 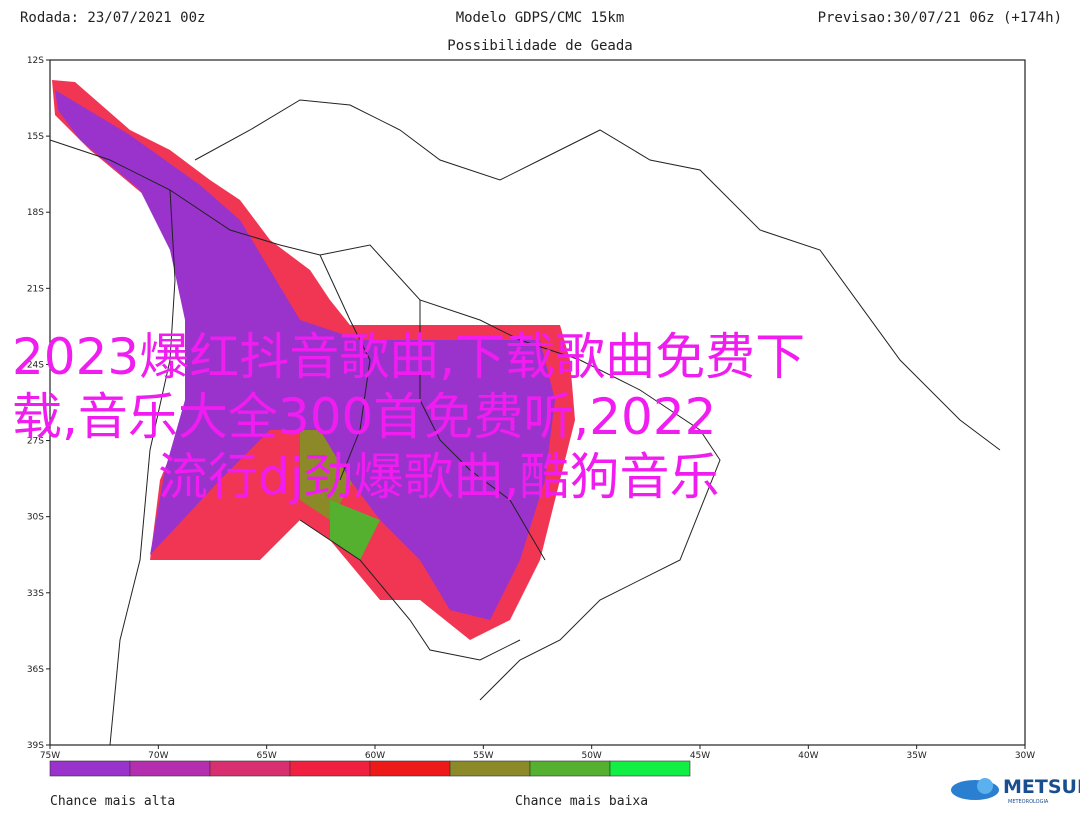 What do you see at coordinates (35, 594) in the screenshot?
I see `lat-label: 33S` at bounding box center [35, 594].